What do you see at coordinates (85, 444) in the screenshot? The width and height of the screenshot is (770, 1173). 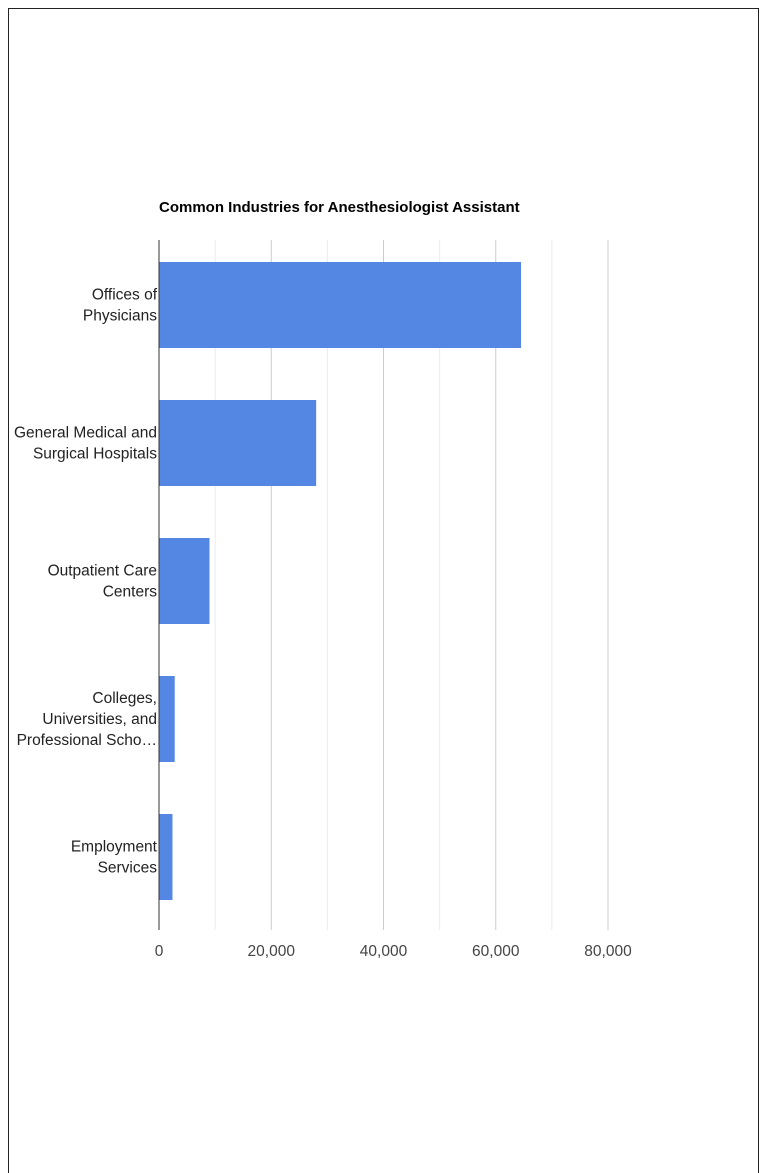 I see `category-label: General Medical and Surgical Hospitals` at bounding box center [85, 444].